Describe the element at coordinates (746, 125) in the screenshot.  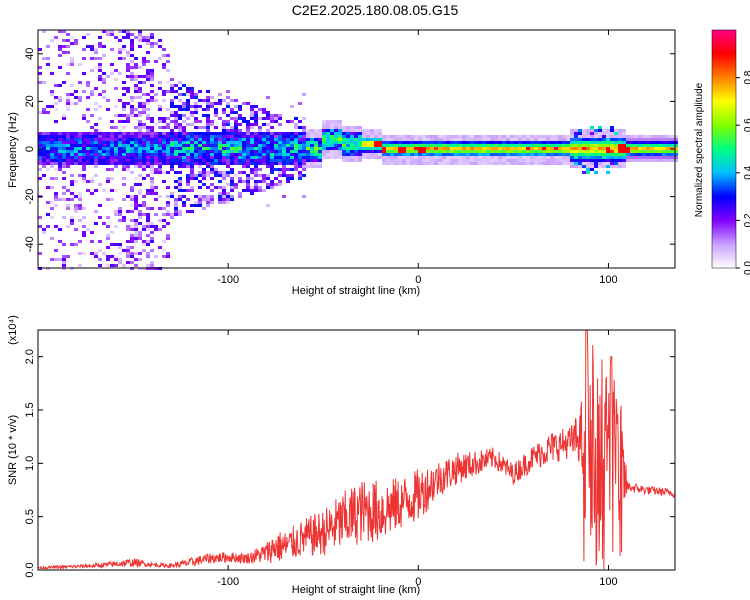
I see `colorbar-tick-label: 0.6` at that location.